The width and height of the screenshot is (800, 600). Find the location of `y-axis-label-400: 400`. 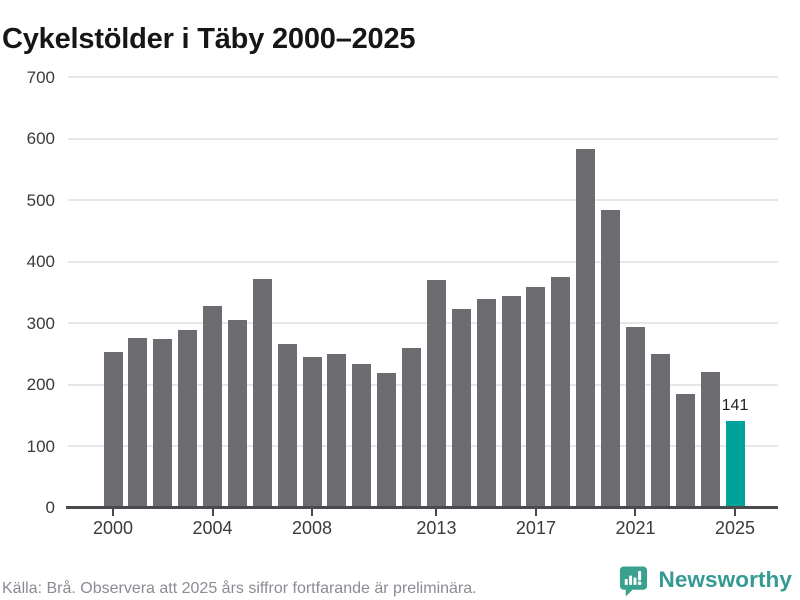

y-axis-label-400: 400 is located at coordinates (40, 261).